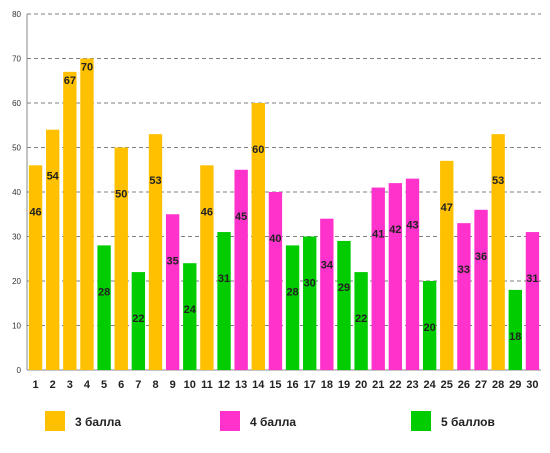  I want to click on x-tick-label: 12, so click(224, 385).